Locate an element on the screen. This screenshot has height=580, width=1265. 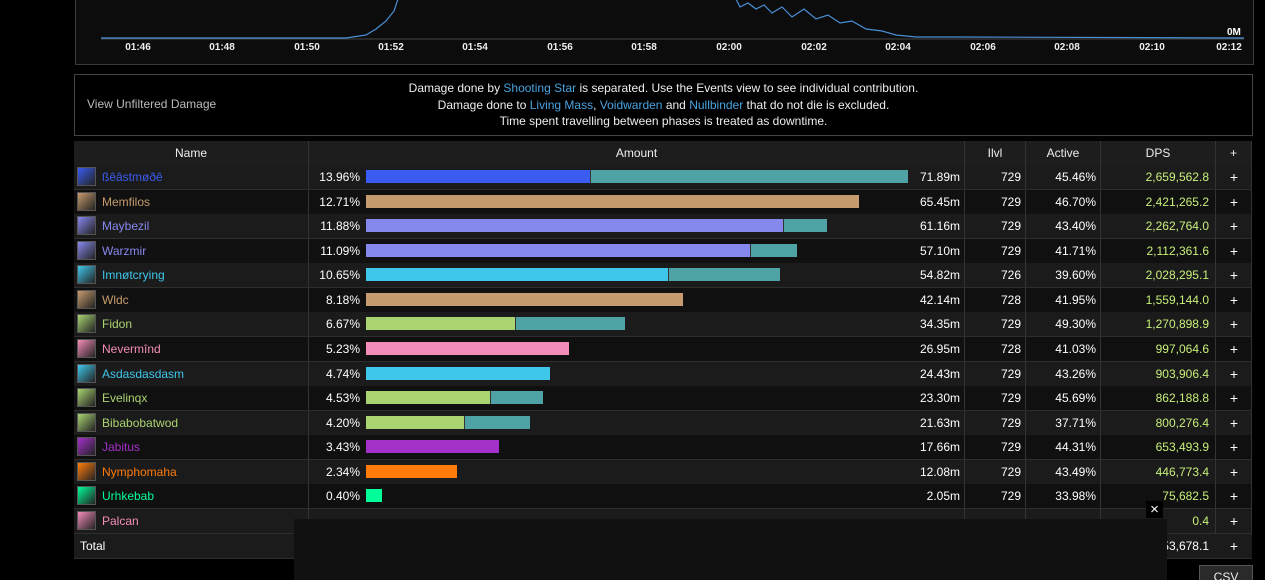
player-name: Palcan is located at coordinates (120, 520).